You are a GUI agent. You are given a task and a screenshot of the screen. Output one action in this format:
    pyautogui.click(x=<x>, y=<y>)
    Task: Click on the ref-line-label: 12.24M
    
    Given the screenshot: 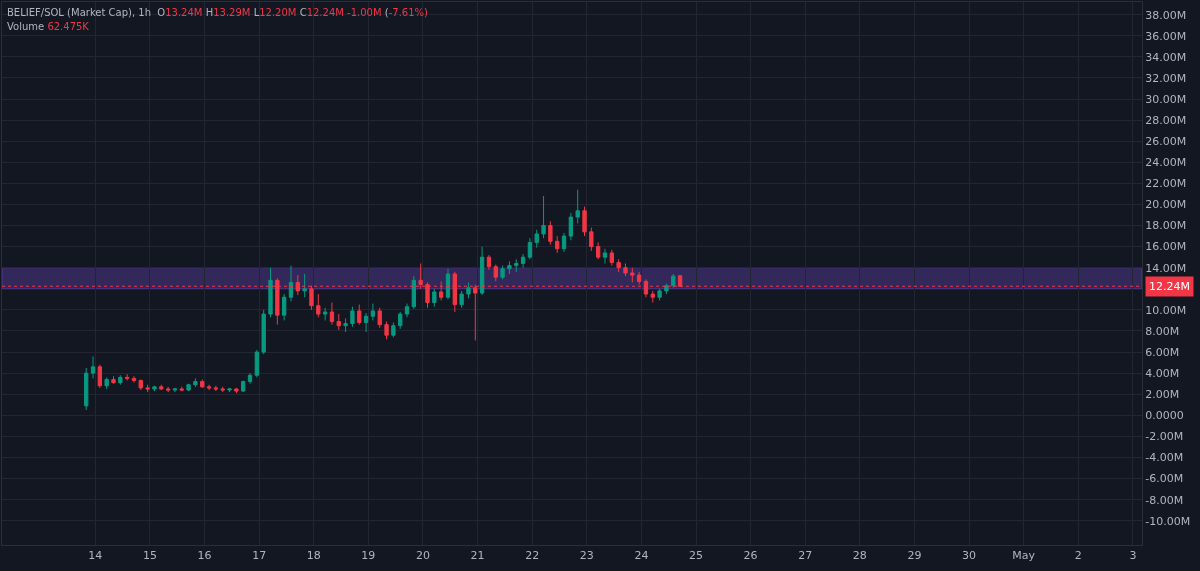 What is the action you would take?
    pyautogui.click(x=1169, y=286)
    